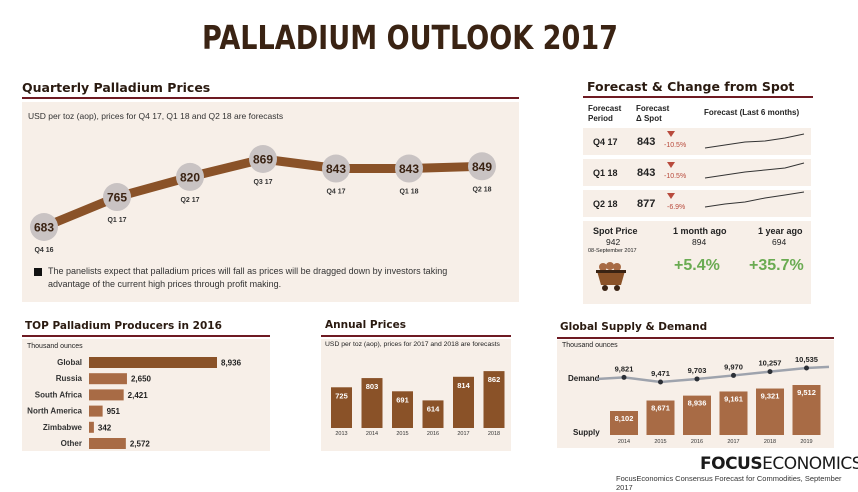 The height and width of the screenshot is (492, 858). Describe the element at coordinates (402, 434) in the screenshot. I see `annual-year: 2015` at that location.